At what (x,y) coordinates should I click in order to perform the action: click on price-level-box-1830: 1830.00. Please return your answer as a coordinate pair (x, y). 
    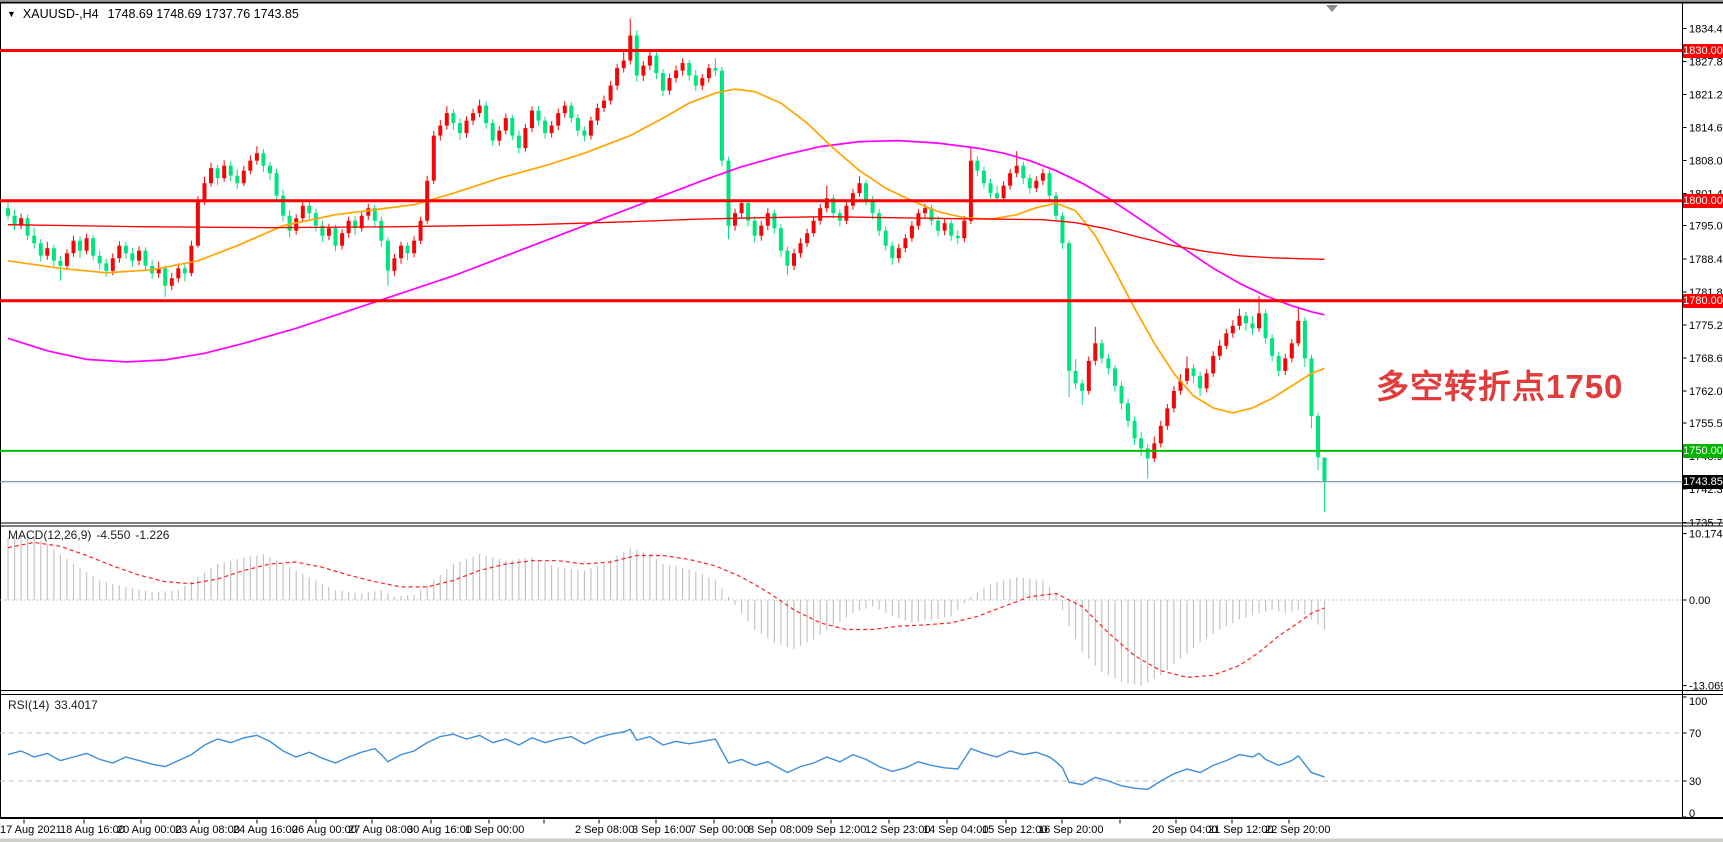
    Looking at the image, I should click on (1703, 50).